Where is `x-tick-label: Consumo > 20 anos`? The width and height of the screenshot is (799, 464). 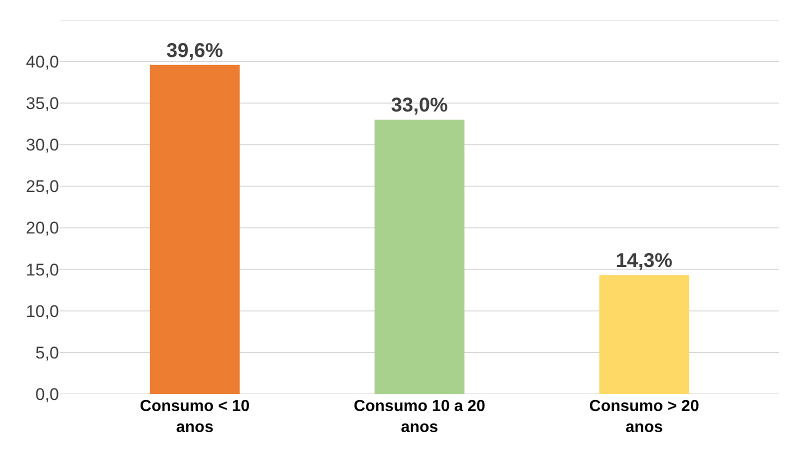
x-tick-label: Consumo > 20 anos is located at coordinates (644, 417).